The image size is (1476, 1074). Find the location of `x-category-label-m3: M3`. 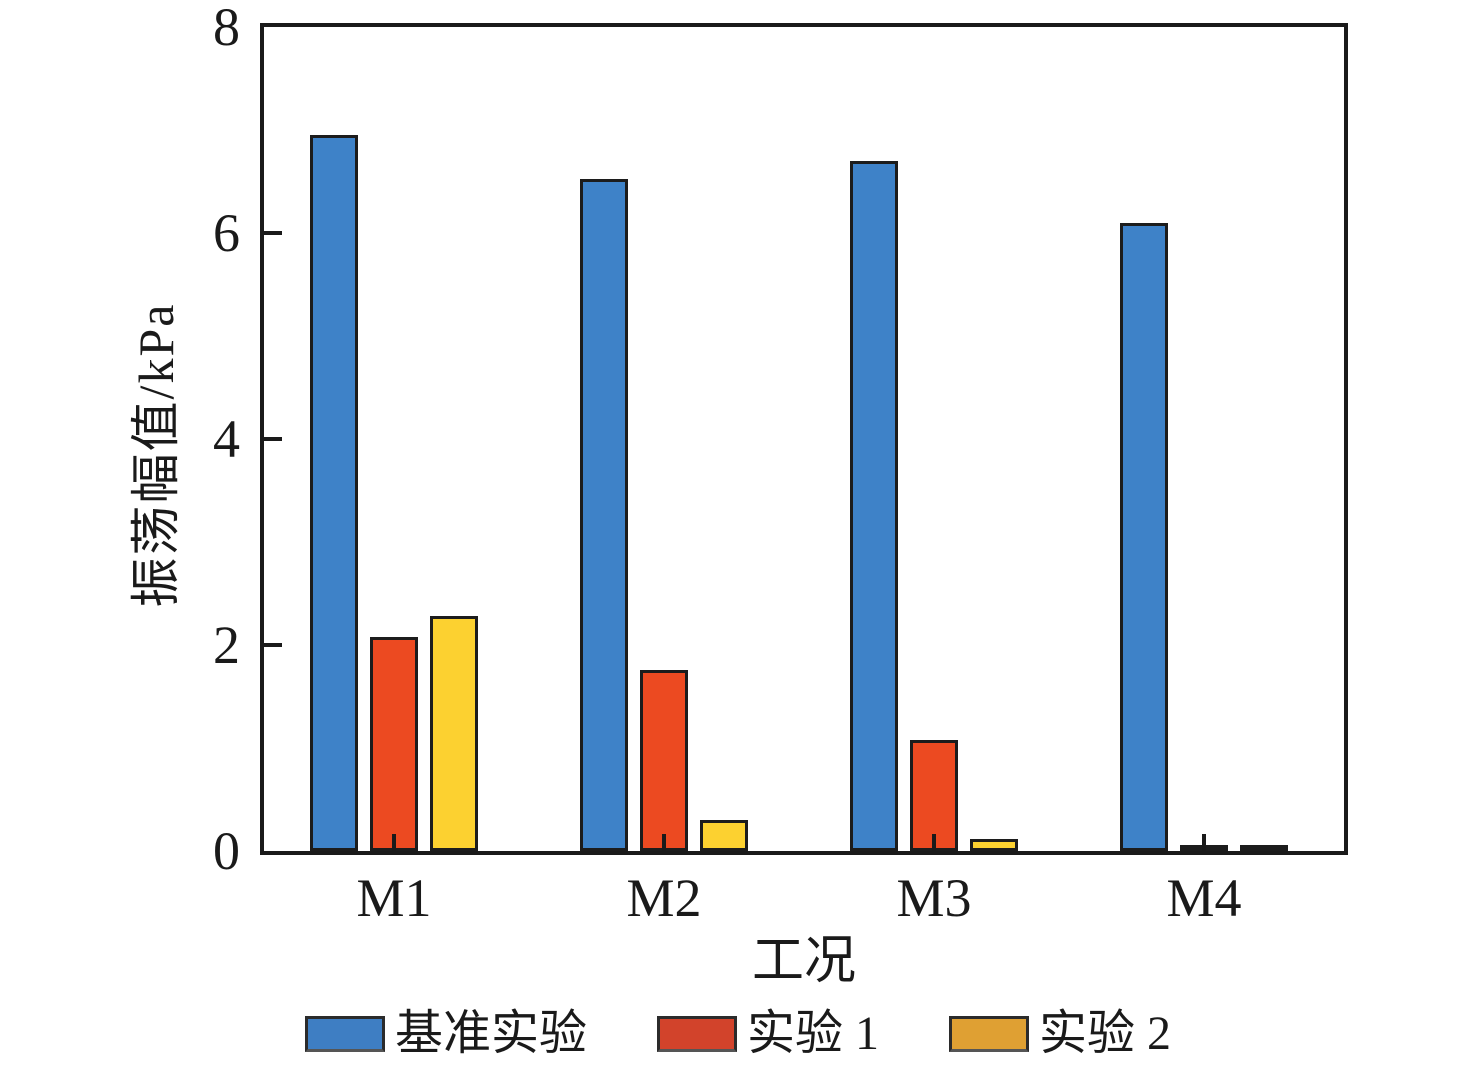

x-category-label-m3: M3 is located at coordinates (934, 898).